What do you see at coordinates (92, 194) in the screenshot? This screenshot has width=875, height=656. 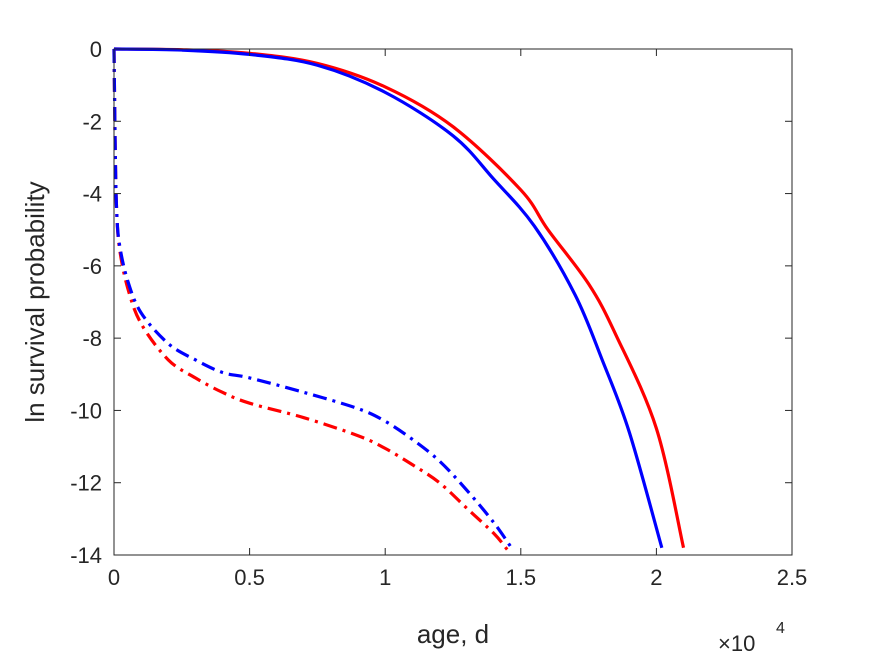 I see `y-tick-label: -4` at bounding box center [92, 194].